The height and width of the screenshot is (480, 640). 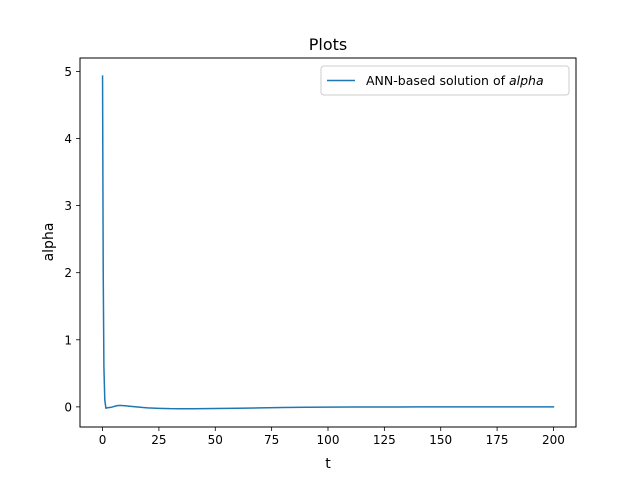 I want to click on y-tick-label: 2, so click(x=68, y=273).